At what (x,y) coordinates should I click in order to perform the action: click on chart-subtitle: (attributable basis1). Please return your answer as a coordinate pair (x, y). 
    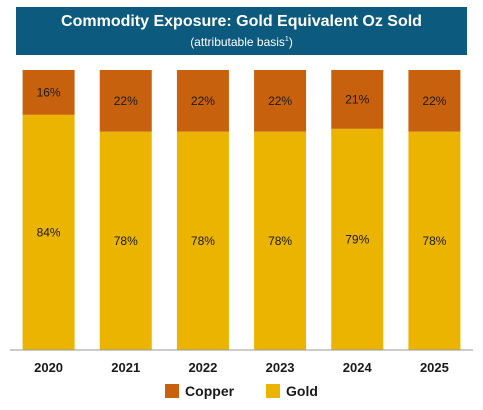
    Looking at the image, I should click on (241, 41).